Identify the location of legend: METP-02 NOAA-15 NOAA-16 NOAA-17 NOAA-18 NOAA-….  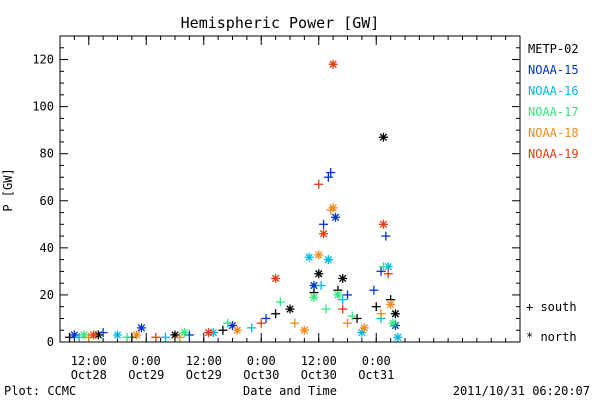
(552, 193).